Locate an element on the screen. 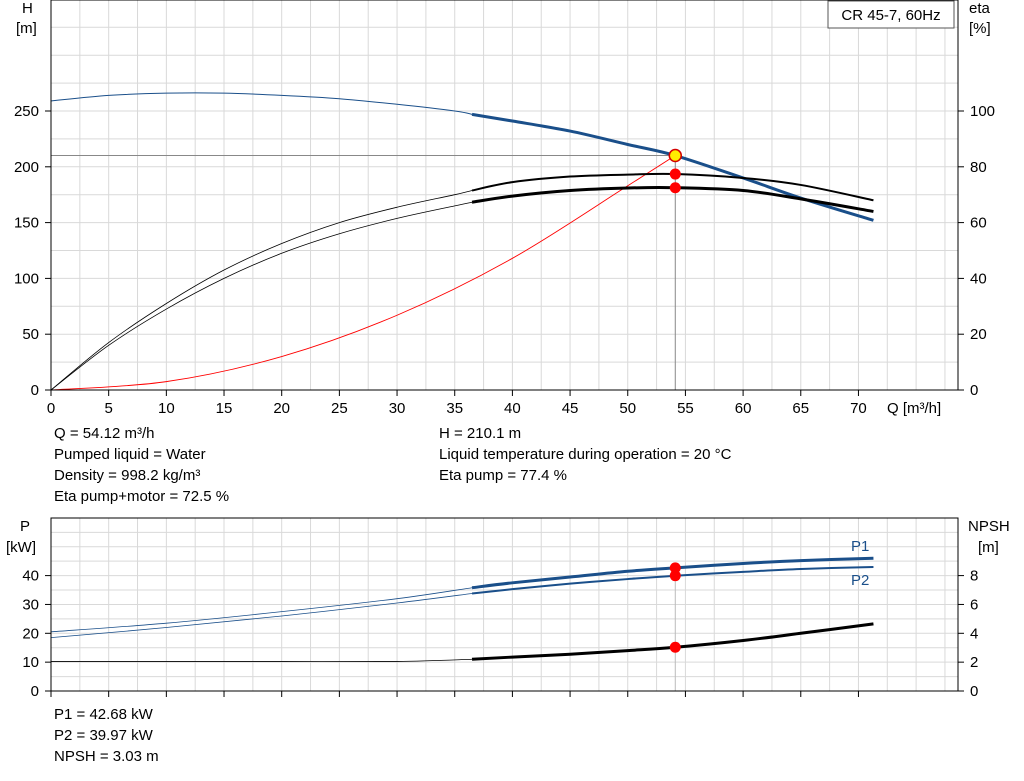  duty-point-eta-pump is located at coordinates (675, 174).